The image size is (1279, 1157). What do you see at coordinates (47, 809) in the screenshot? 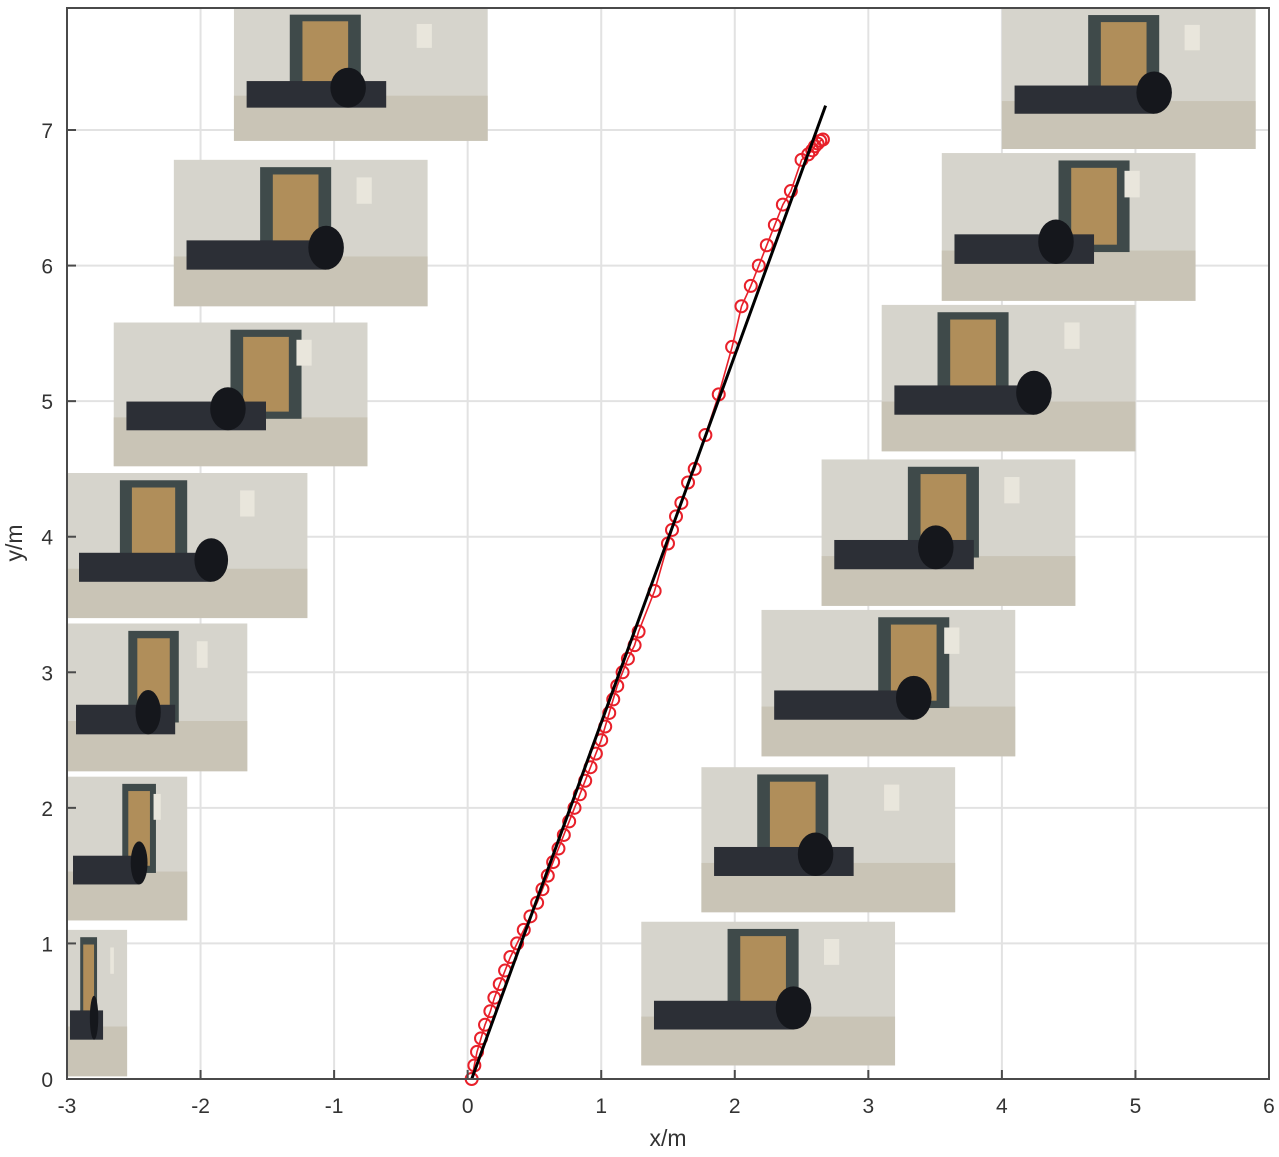
I see `y-tick-label: 2` at bounding box center [47, 809].